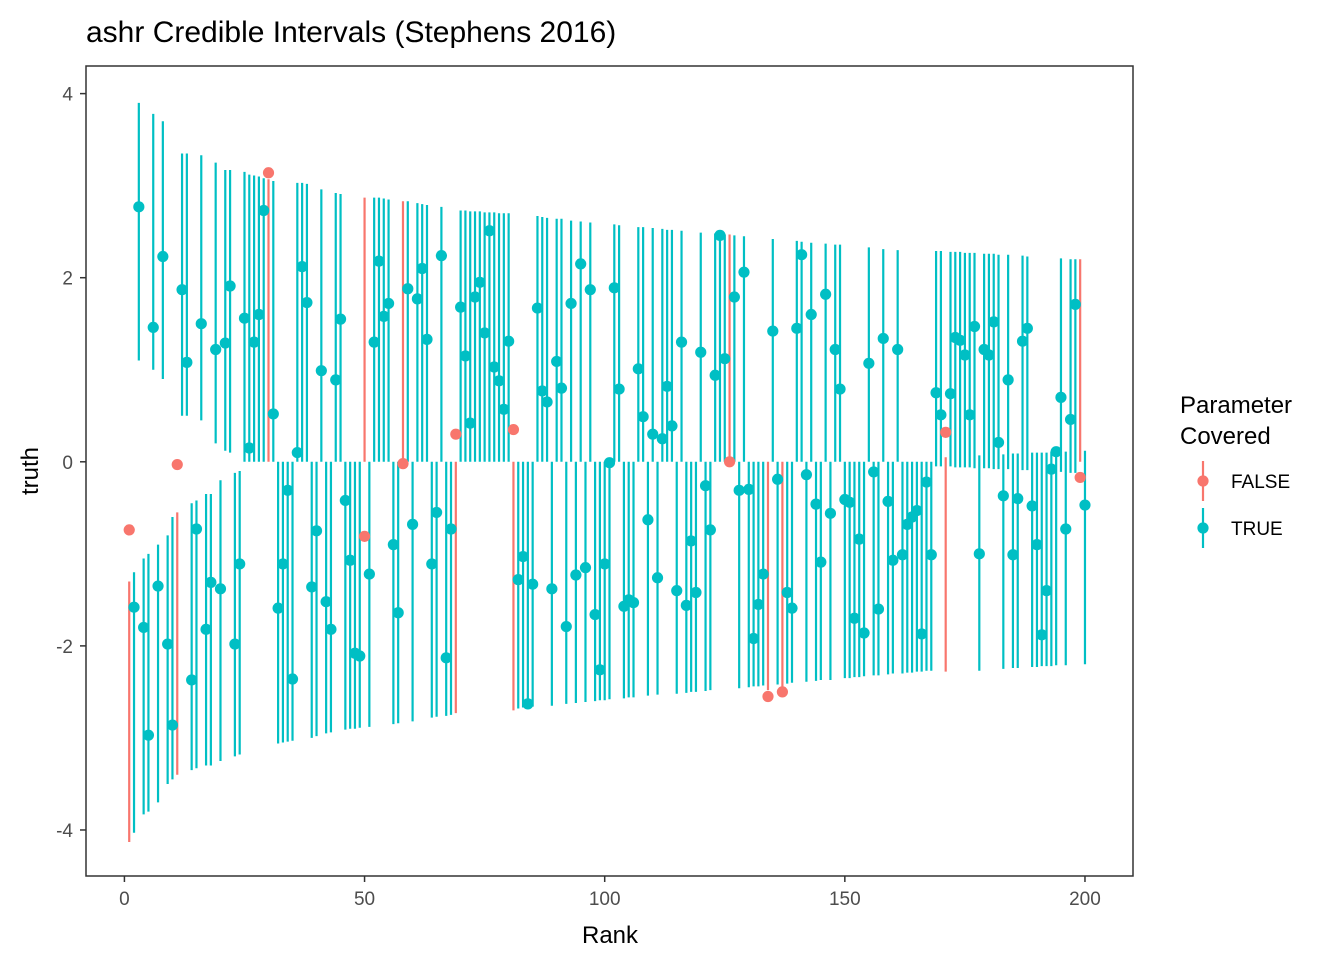 The image size is (1344, 960). What do you see at coordinates (1085, 899) in the screenshot?
I see `x-tick-label: 200` at bounding box center [1085, 899].